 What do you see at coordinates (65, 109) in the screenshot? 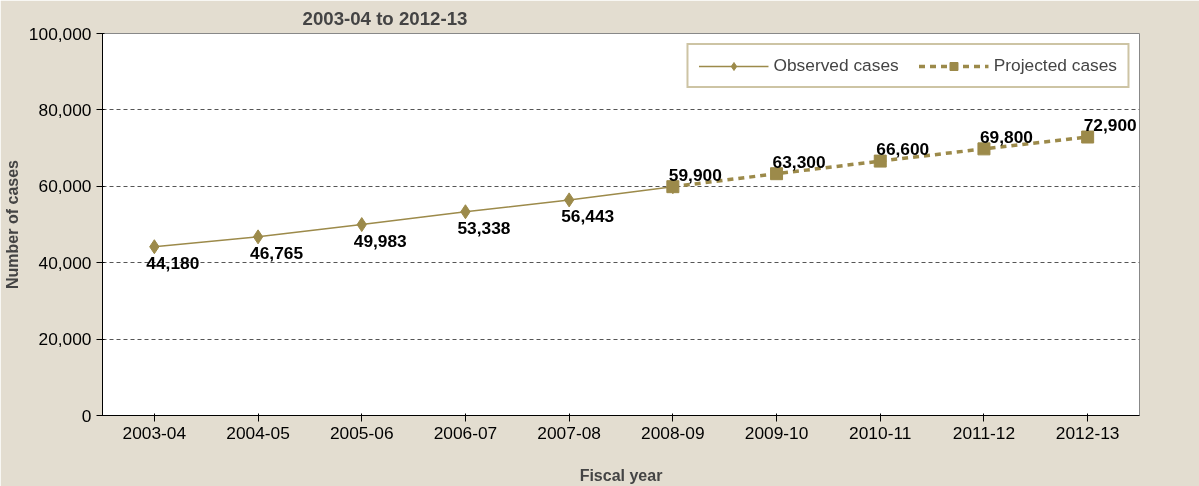
I see `y-tick-label: 80,000` at bounding box center [65, 109].